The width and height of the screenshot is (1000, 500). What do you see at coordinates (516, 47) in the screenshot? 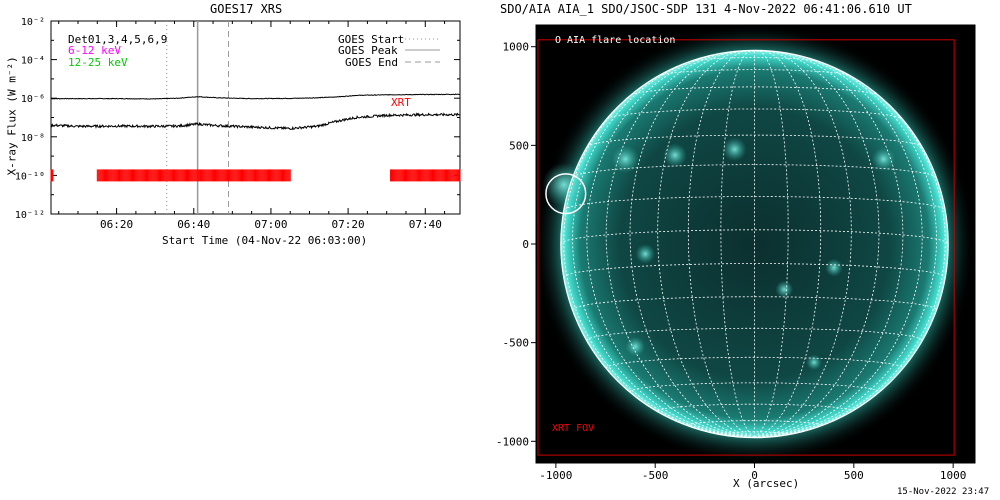
I see `aia-y-tick-label: 1000` at bounding box center [516, 47].